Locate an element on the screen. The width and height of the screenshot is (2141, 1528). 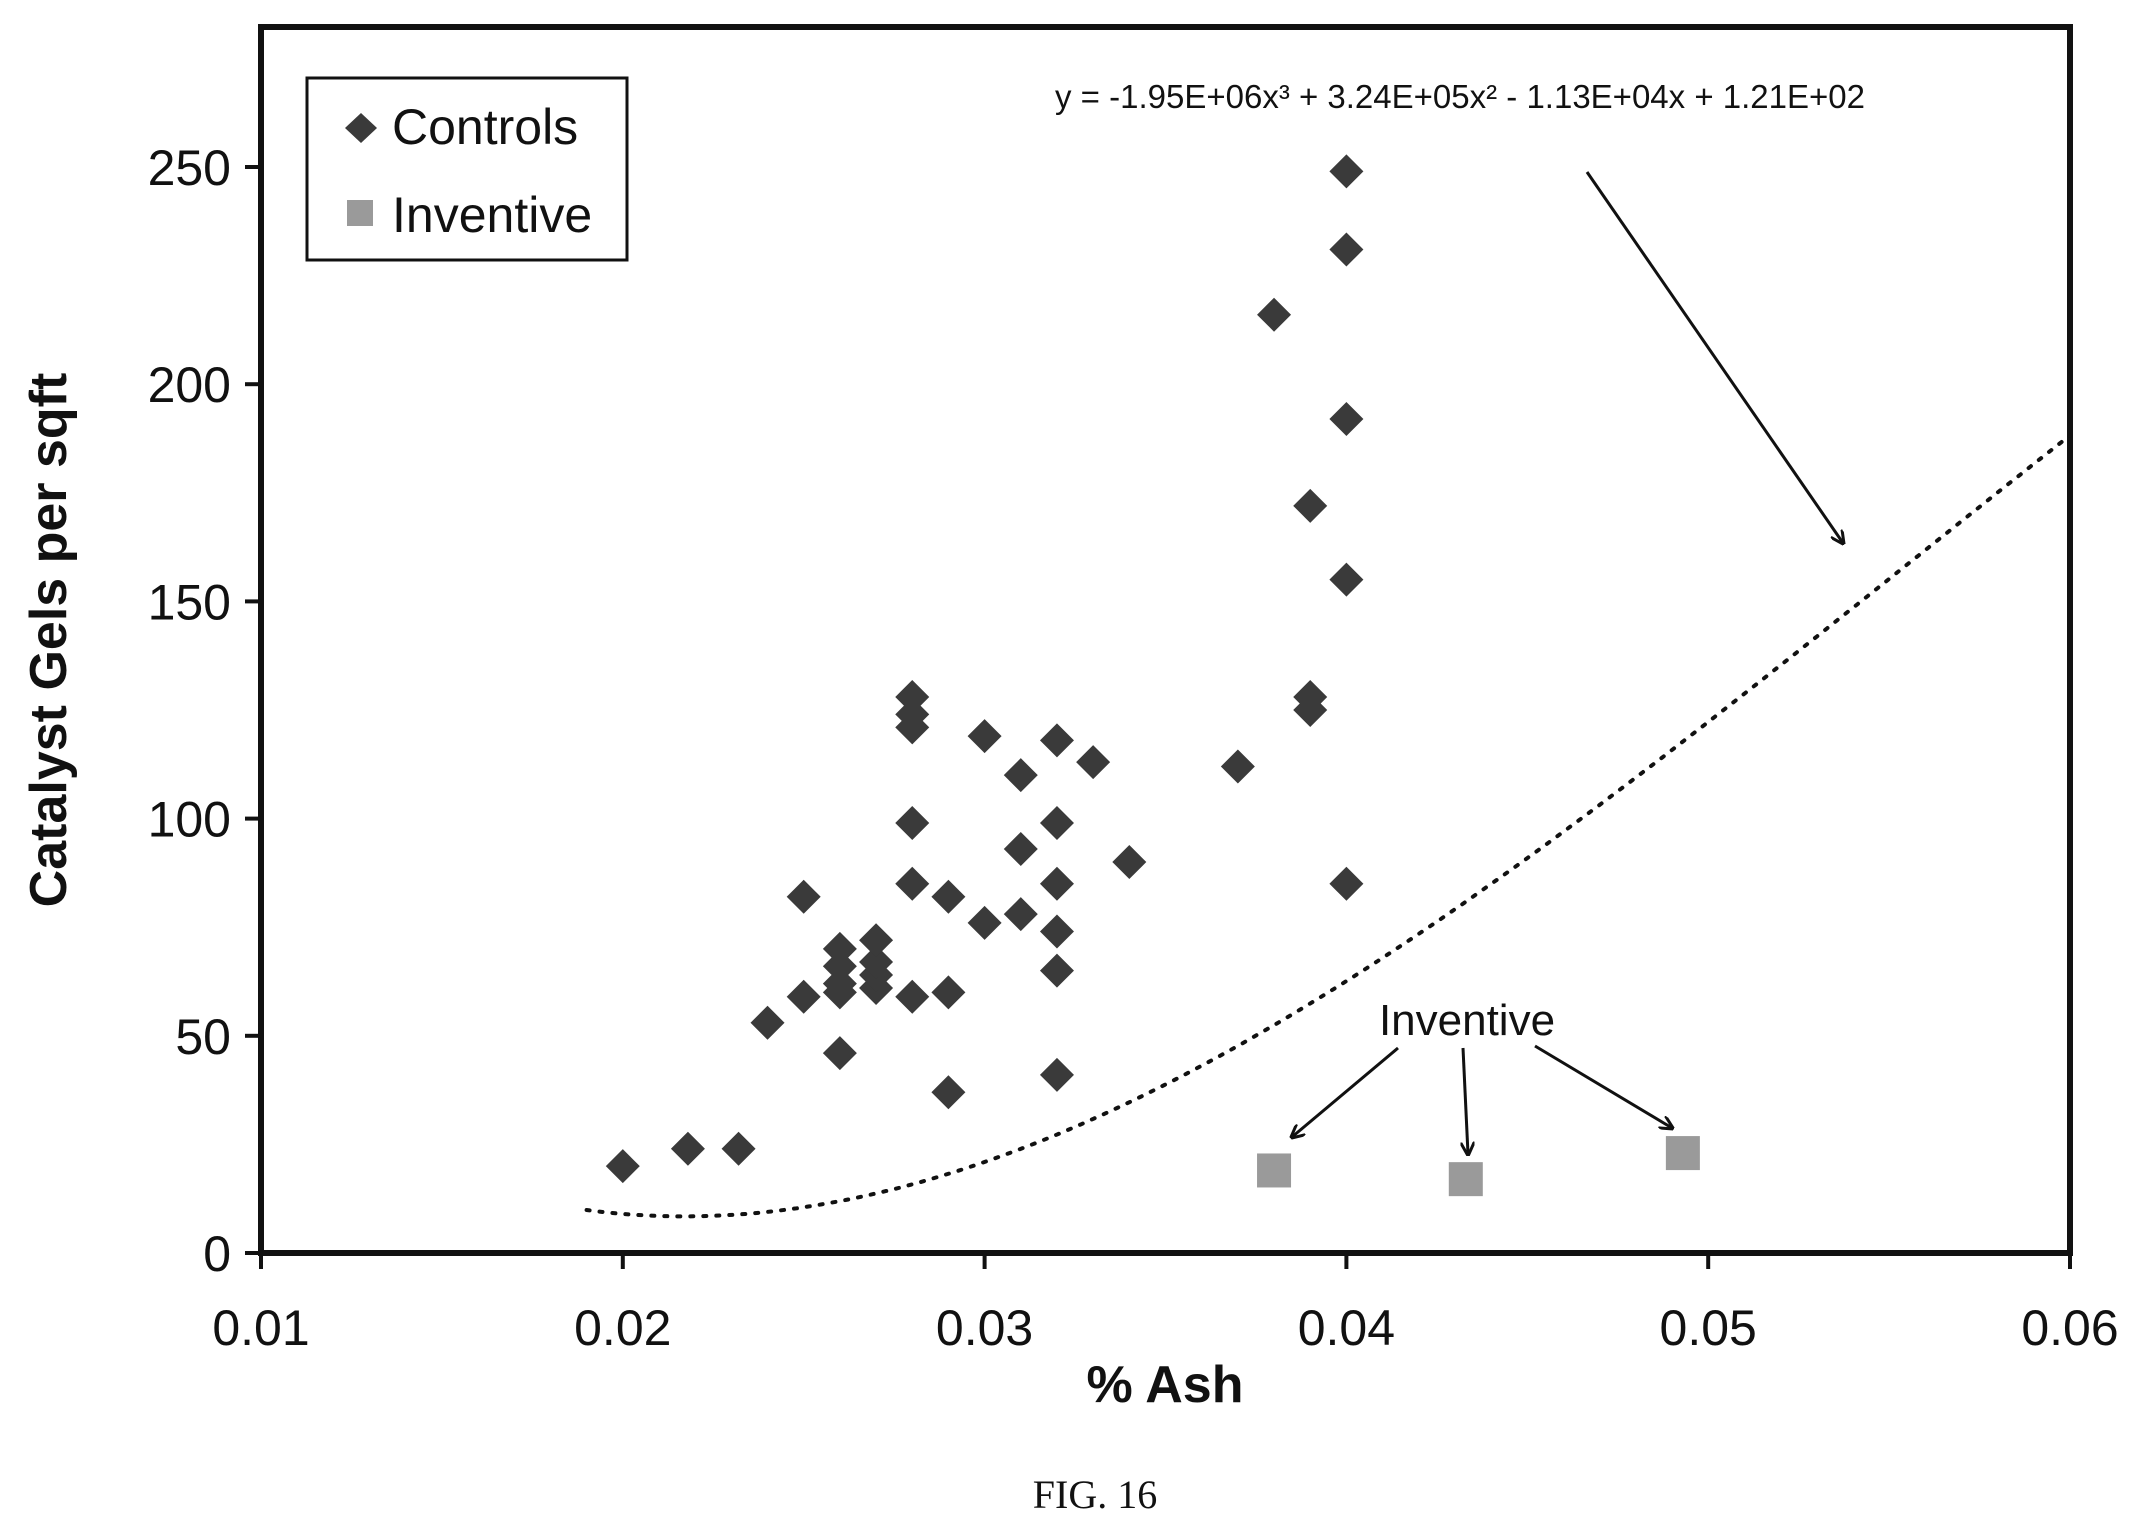
y-tick-label: 100 is located at coordinates (189, 820).